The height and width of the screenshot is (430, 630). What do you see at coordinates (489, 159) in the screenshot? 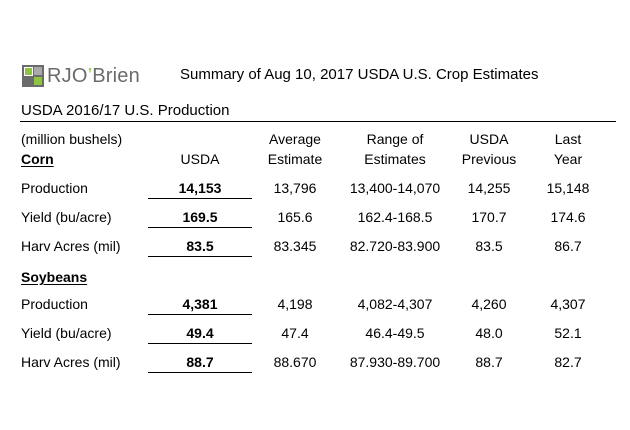
I see `header-previous-line2: Previous` at bounding box center [489, 159].